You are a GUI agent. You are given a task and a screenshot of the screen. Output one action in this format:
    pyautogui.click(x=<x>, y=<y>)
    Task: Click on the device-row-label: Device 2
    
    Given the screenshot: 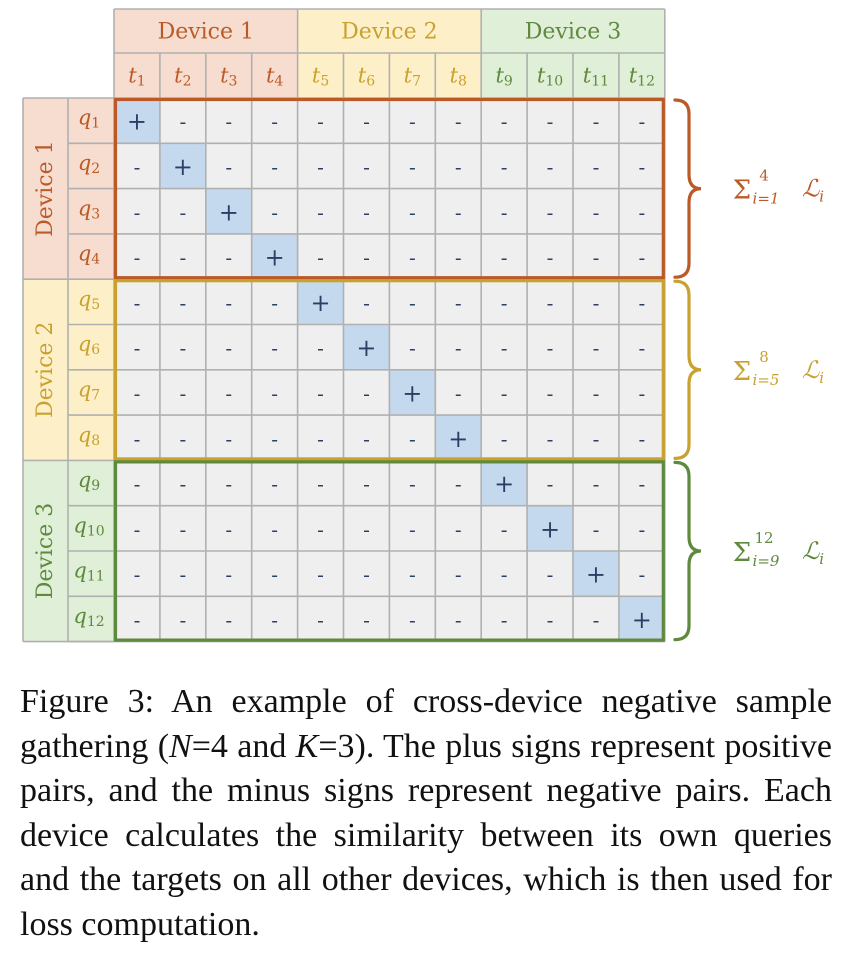 What is the action you would take?
    pyautogui.click(x=45, y=370)
    